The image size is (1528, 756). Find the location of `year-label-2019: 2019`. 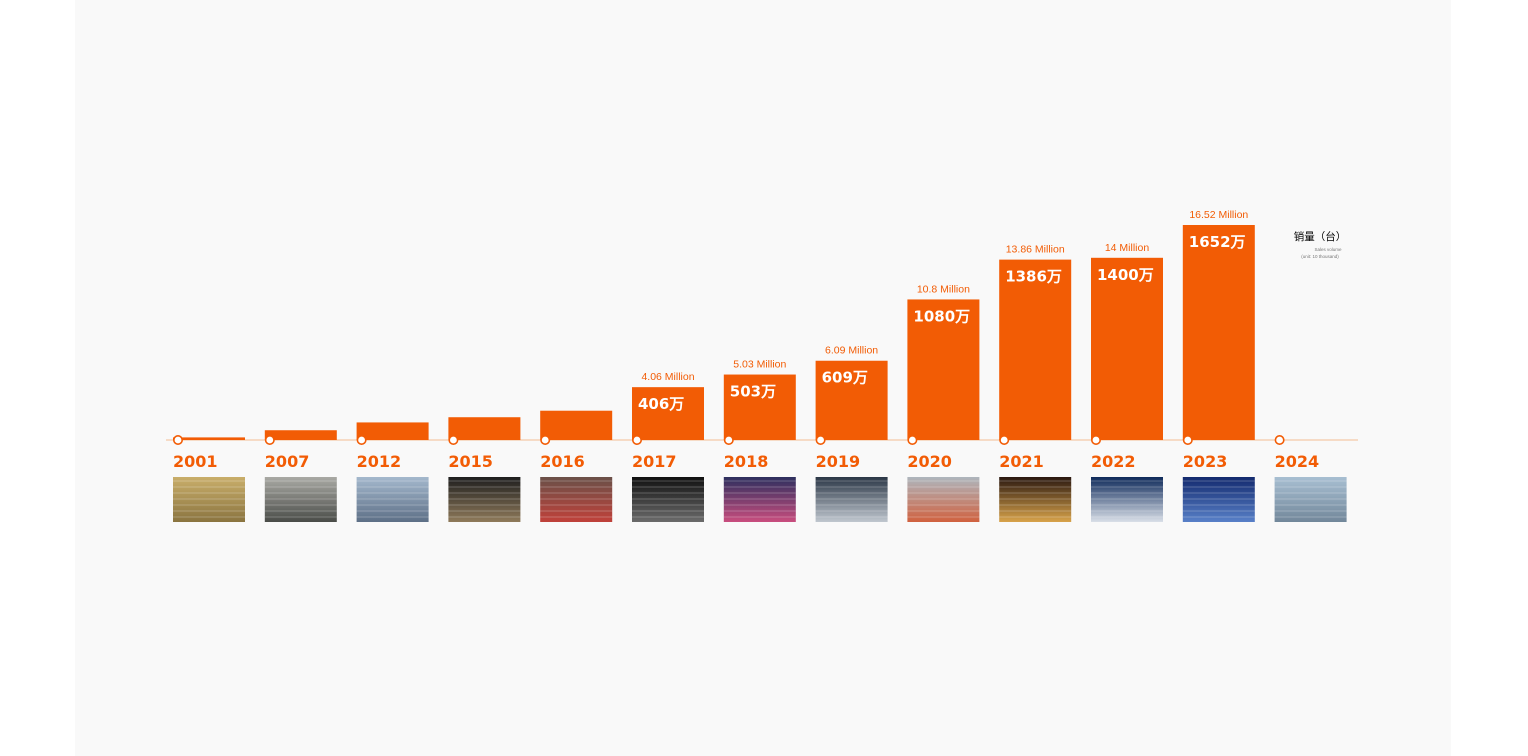

year-label-2019: 2019 is located at coordinates (838, 461).